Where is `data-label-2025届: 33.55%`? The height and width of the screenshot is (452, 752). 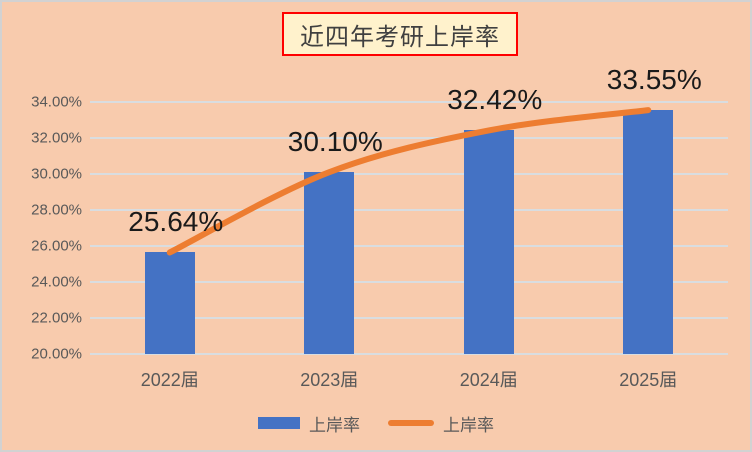 data-label-2025届: 33.55% is located at coordinates (654, 80).